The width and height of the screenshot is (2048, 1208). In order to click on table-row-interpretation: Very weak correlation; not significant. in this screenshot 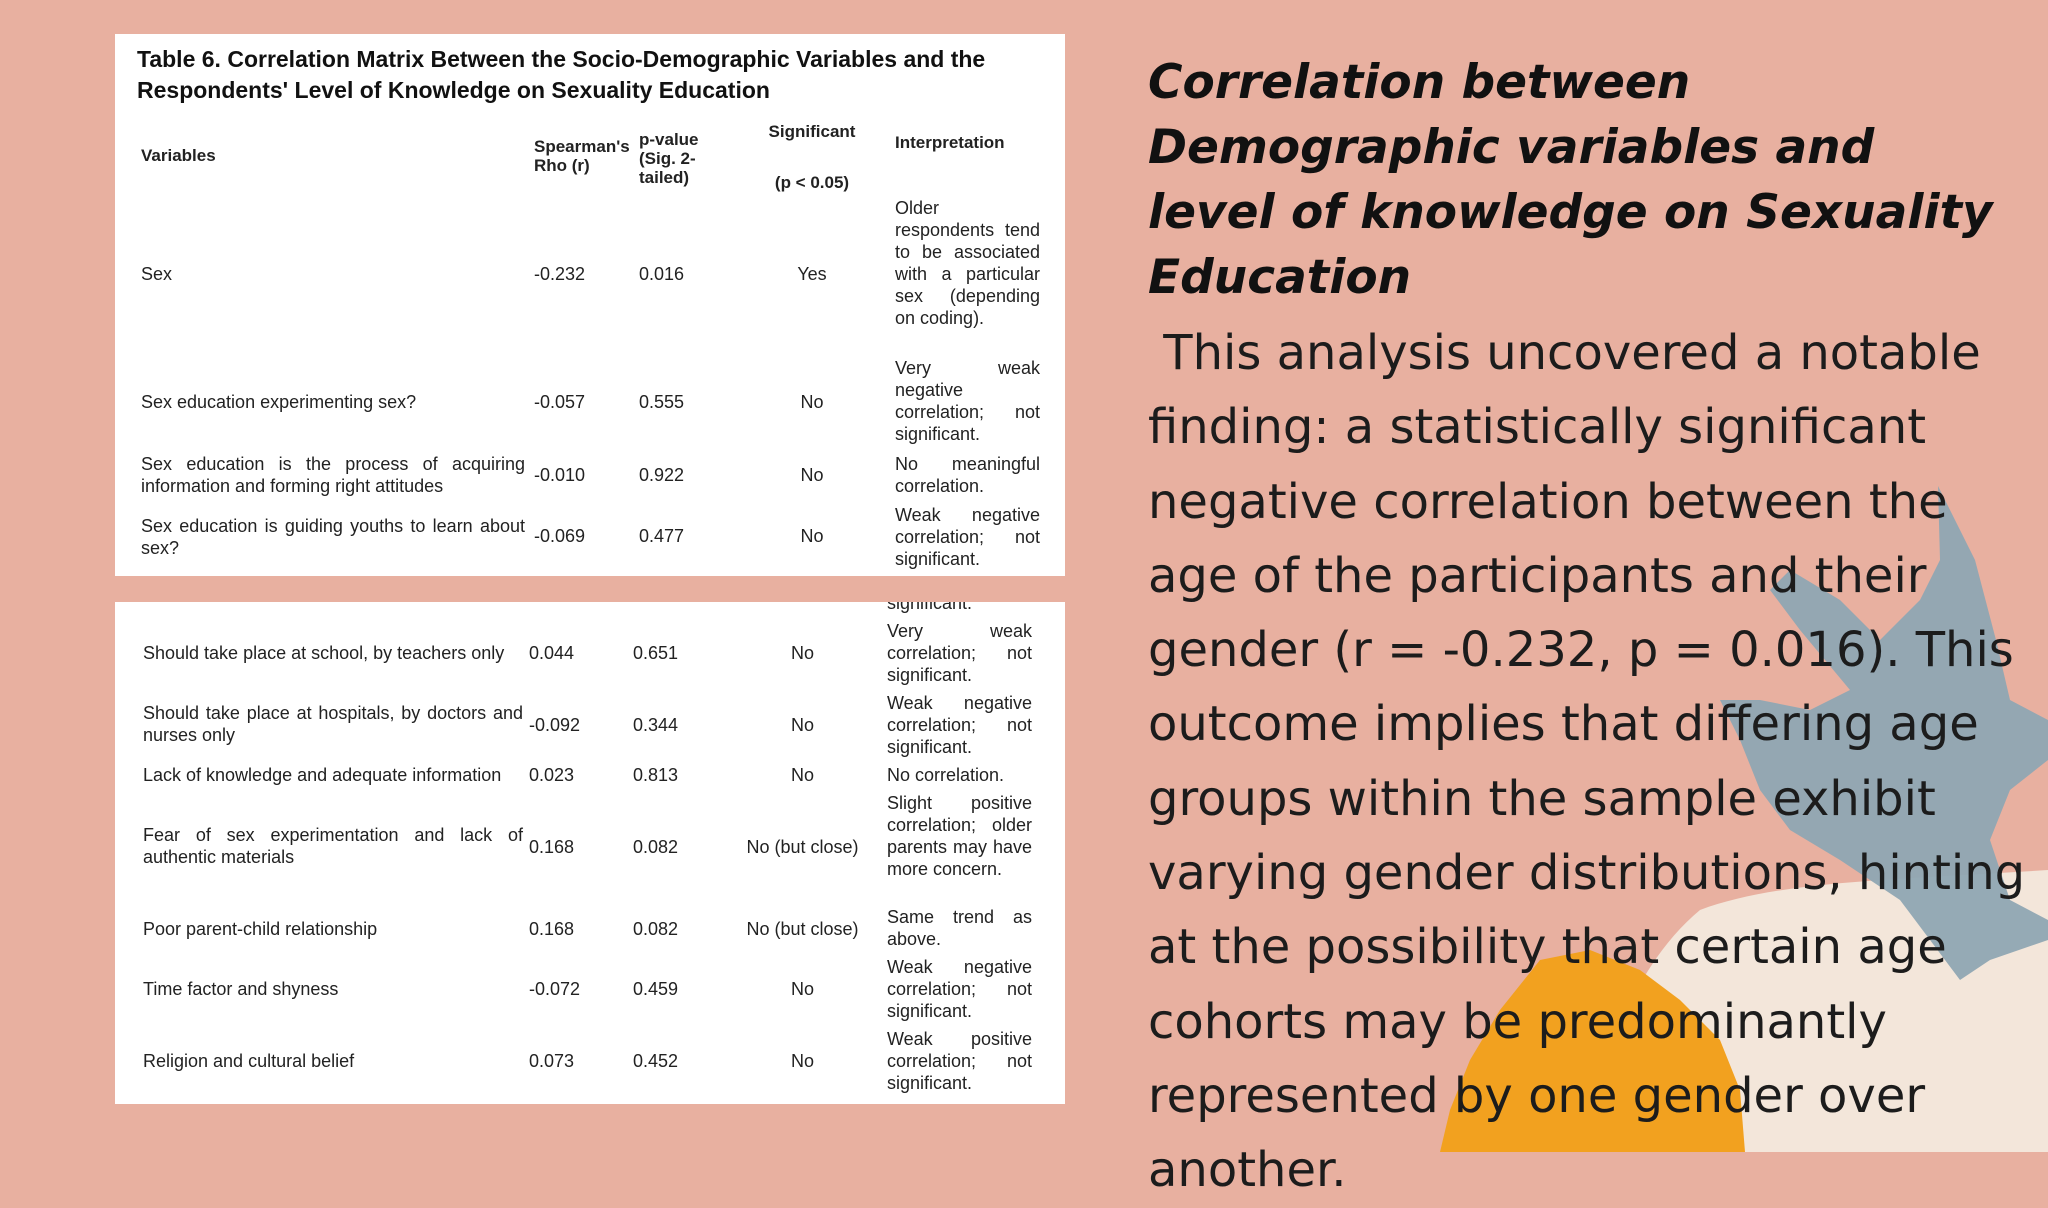, I will do `click(959, 653)`.